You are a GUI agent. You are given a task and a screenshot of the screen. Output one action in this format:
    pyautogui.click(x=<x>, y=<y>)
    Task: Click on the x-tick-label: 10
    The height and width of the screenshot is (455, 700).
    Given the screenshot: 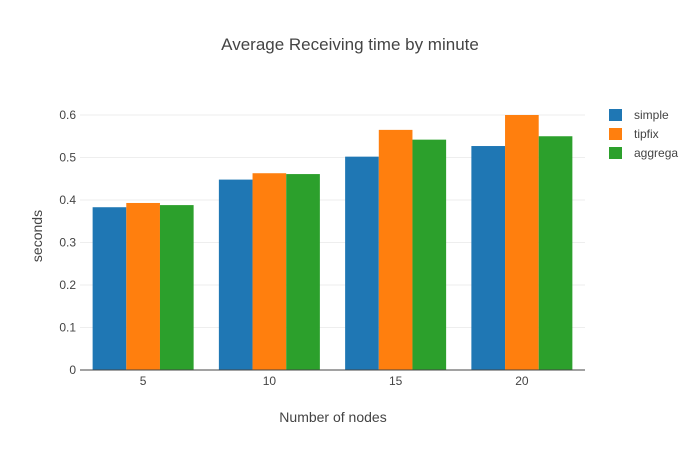 What is the action you would take?
    pyautogui.click(x=270, y=381)
    